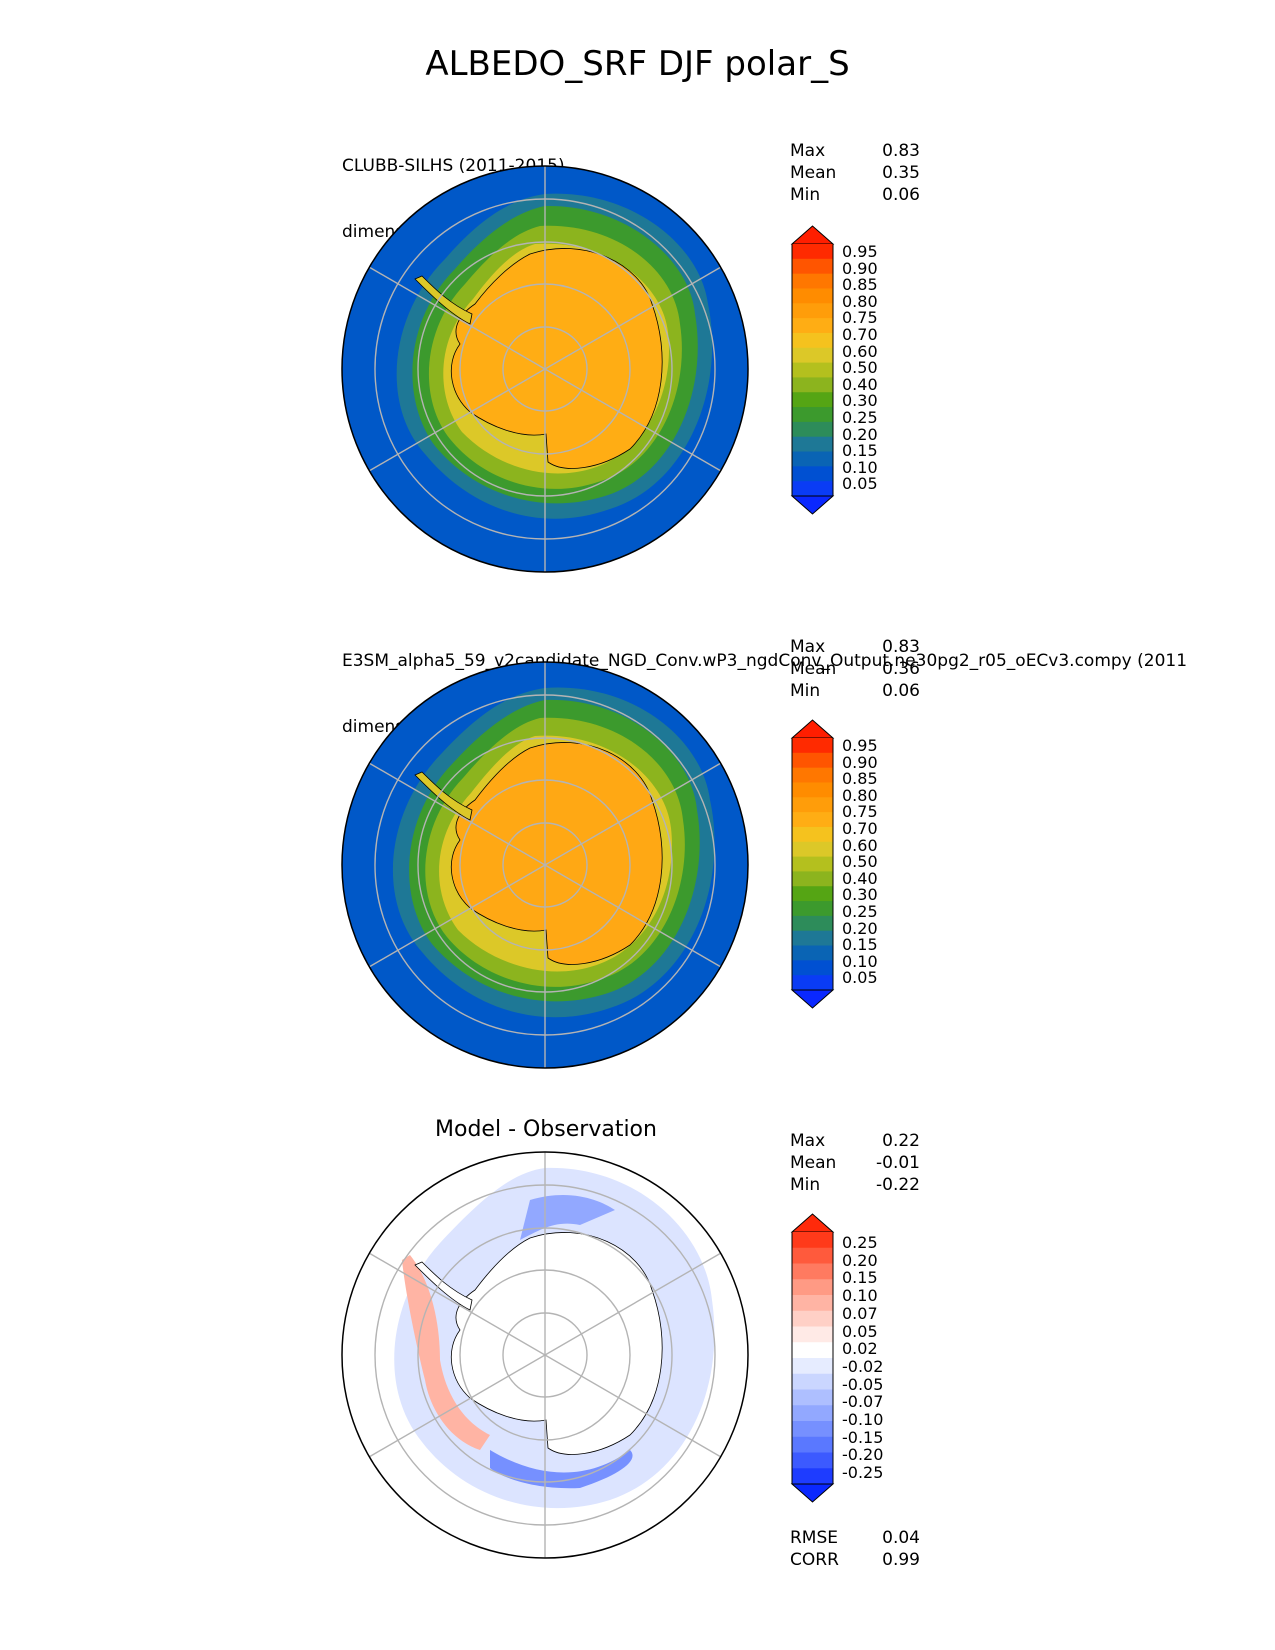 This screenshot has height=1650, width=1275. Describe the element at coordinates (812, 1223) in the screenshot. I see `colorbar-max-extend` at that location.